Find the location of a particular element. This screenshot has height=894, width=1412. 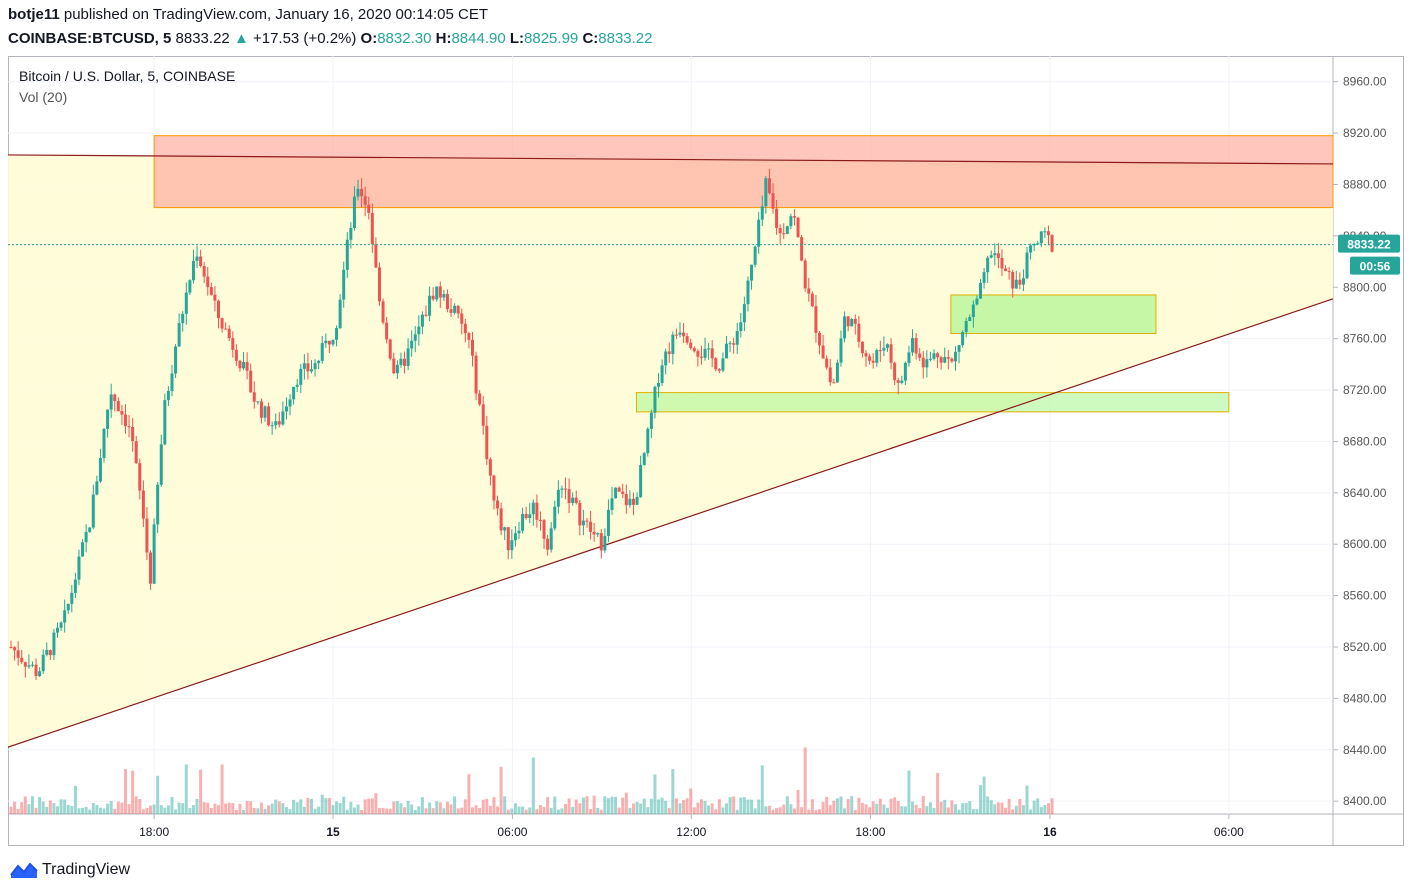

author-name: botje11 is located at coordinates (34, 14).